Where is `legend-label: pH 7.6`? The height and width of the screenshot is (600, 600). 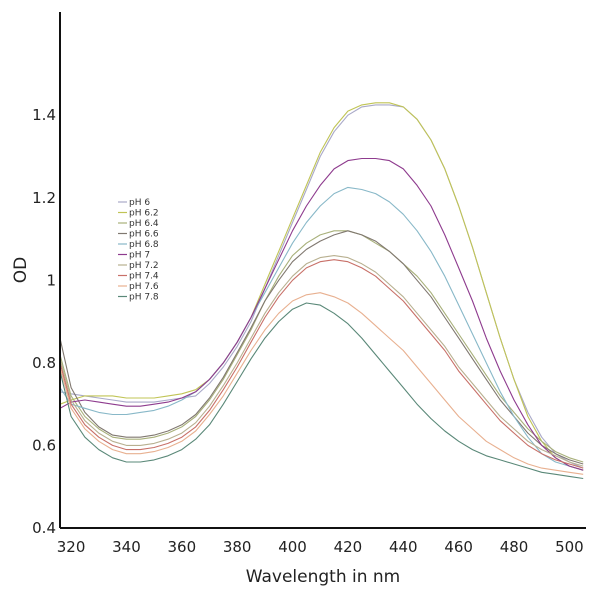 legend-label: pH 7.6 is located at coordinates (144, 287).